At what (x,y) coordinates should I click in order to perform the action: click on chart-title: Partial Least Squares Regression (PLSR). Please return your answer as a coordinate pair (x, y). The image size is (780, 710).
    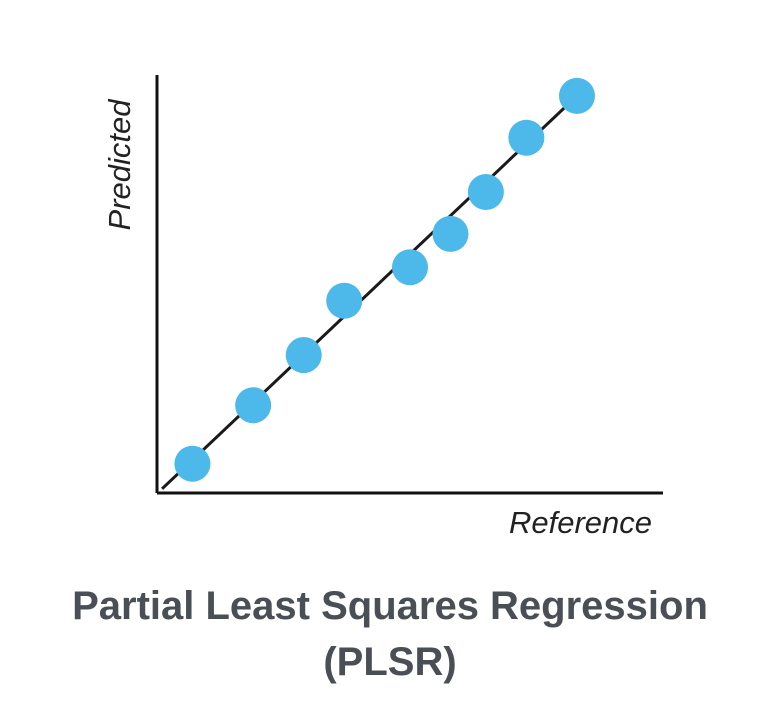
    Looking at the image, I should click on (390, 634).